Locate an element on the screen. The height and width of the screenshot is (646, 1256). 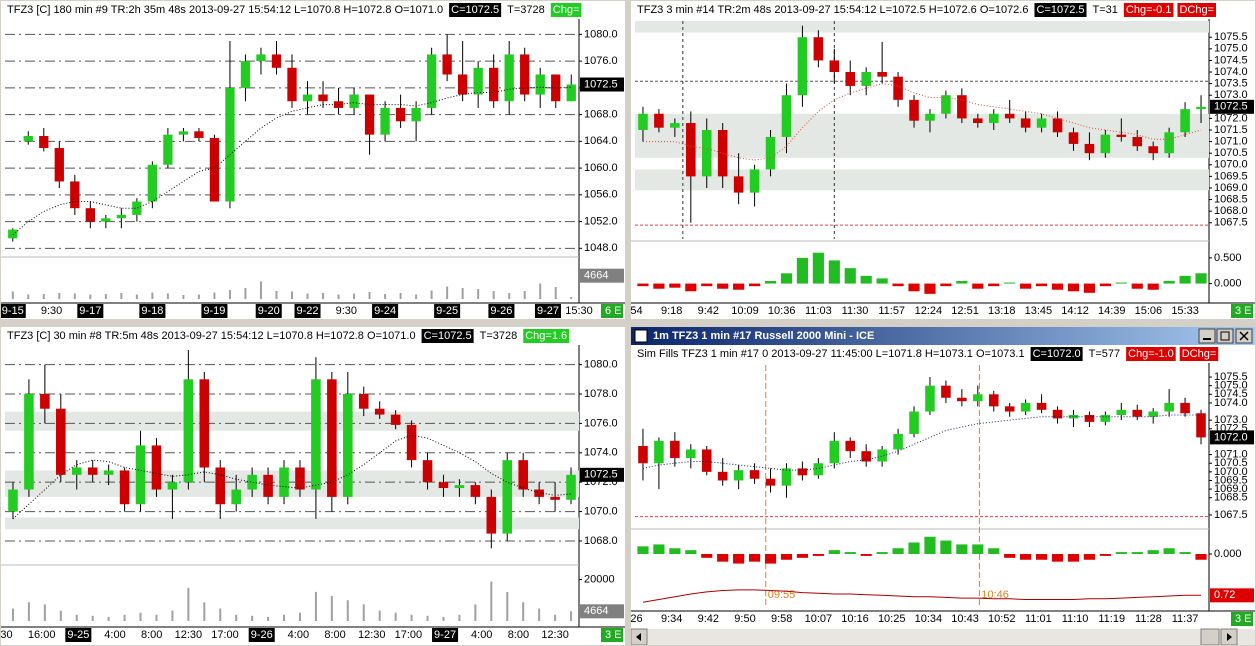
scrollbar is located at coordinates (943, 636).